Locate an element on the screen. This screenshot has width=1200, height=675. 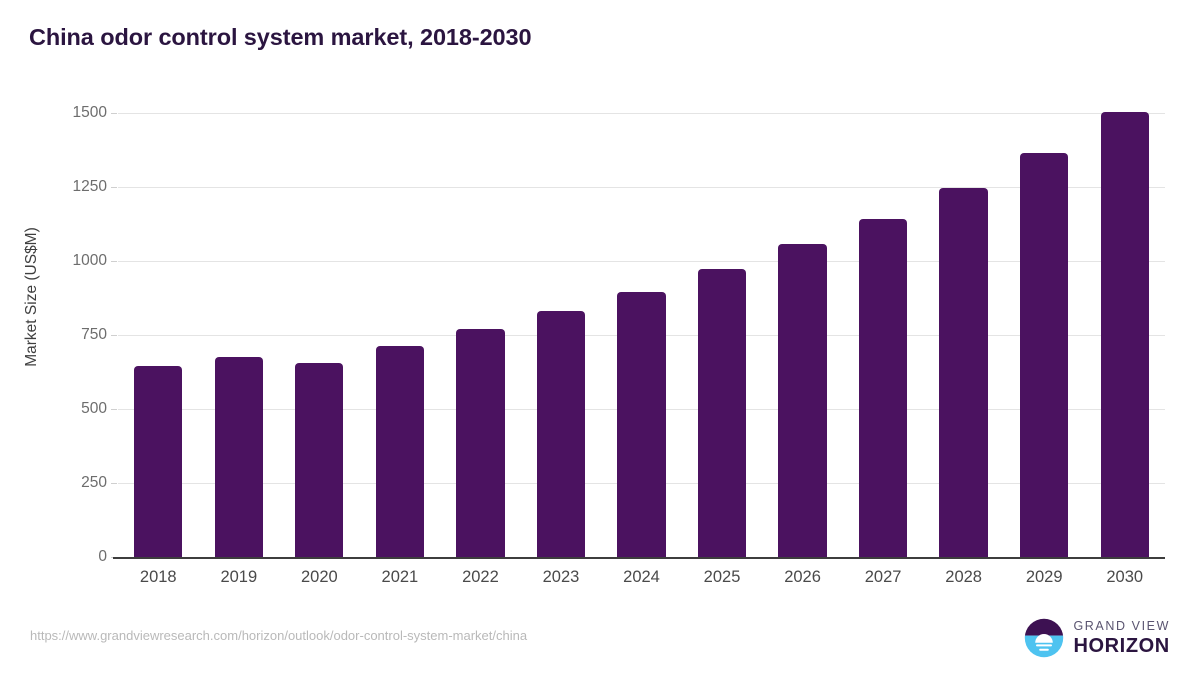
brand-line-bottom: HORIZON is located at coordinates (1121, 645).